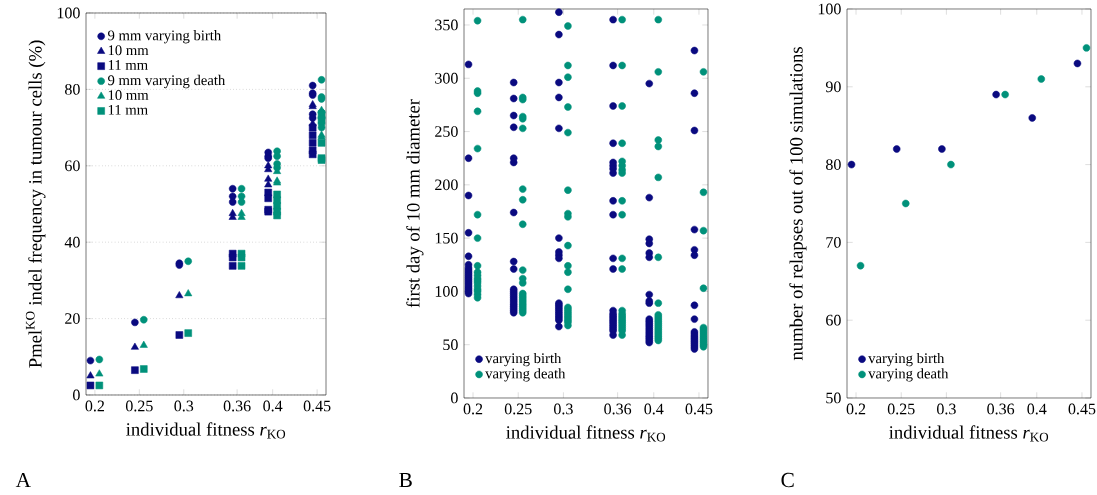 This screenshot has width=1097, height=495. I want to click on text: B, so click(405, 480).